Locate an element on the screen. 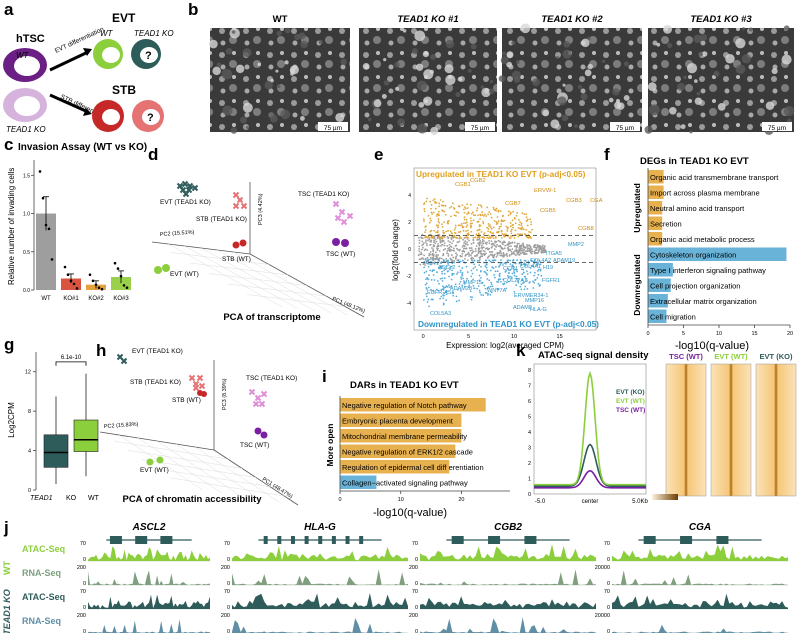  panel-letter-c: c is located at coordinates (8, 144).